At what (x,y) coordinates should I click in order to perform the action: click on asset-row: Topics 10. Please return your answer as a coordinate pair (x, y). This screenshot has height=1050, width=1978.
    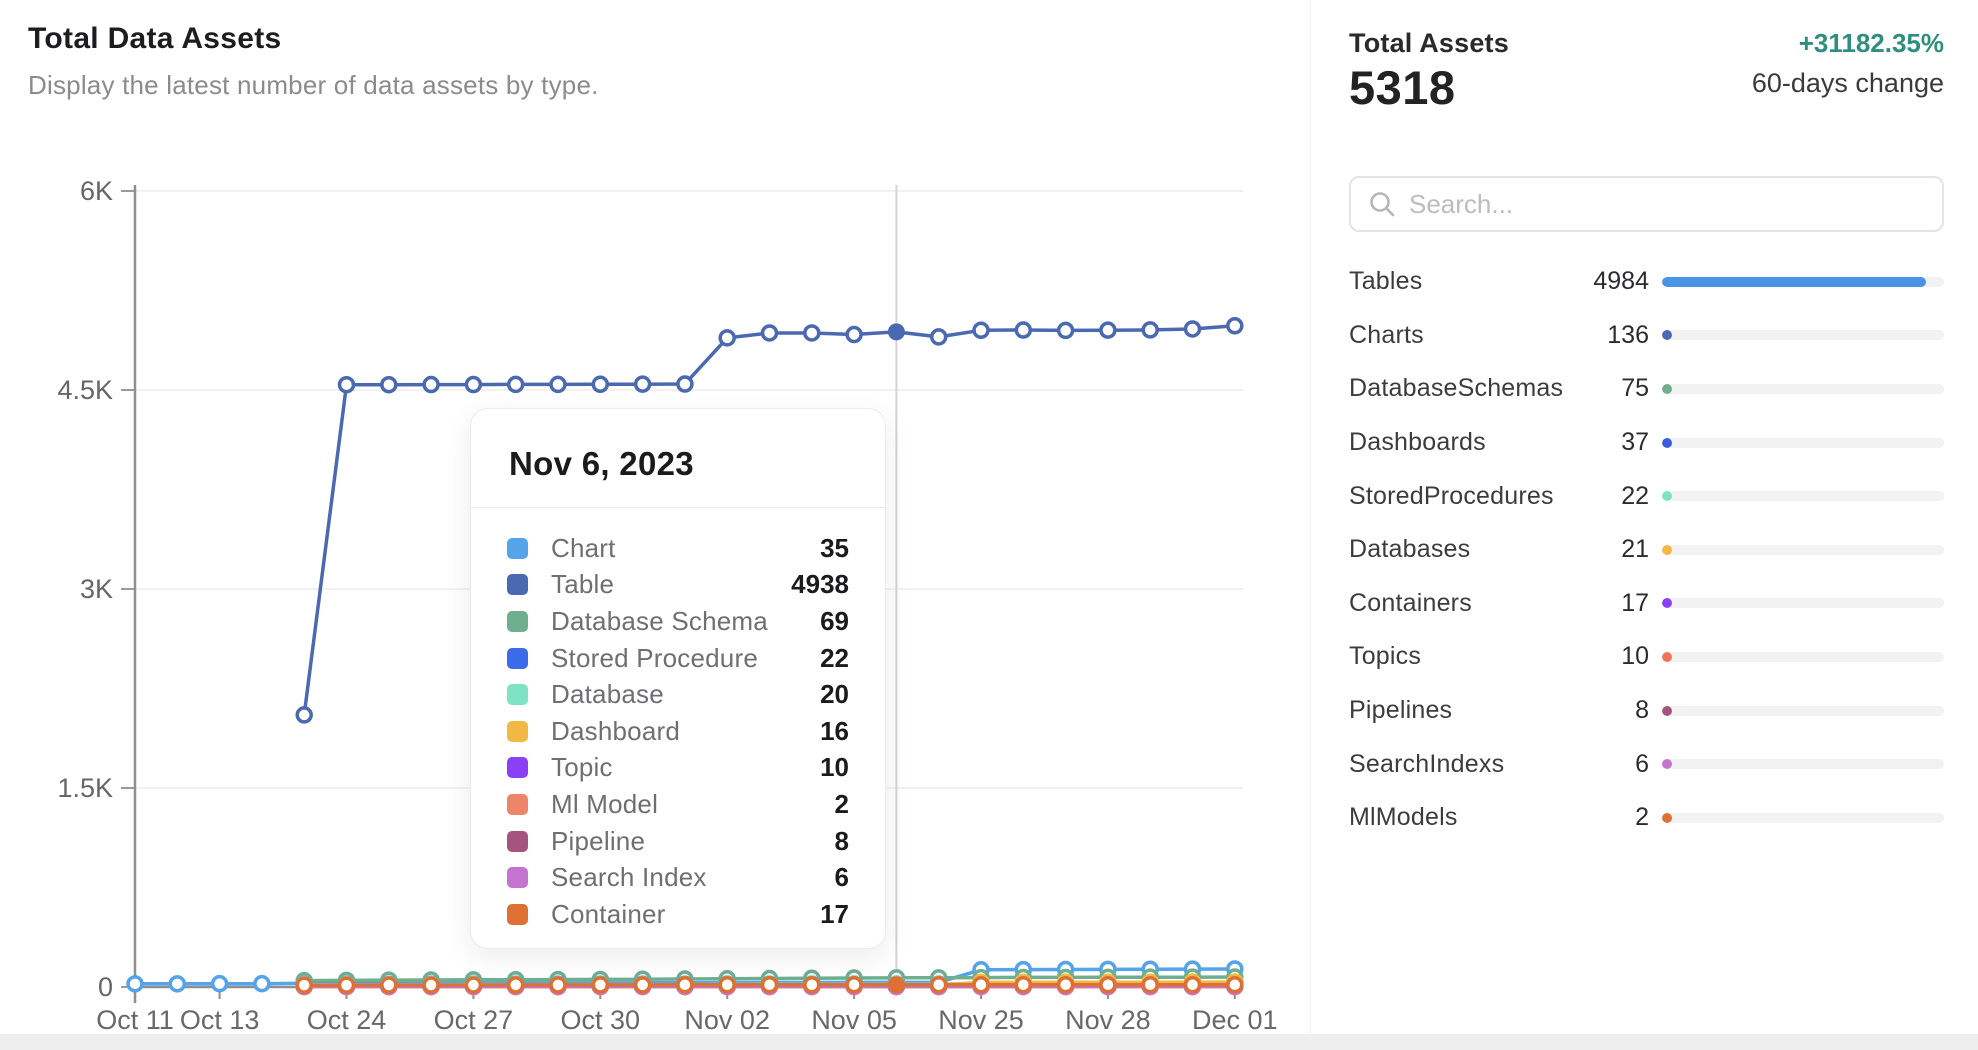
    Looking at the image, I should click on (1646, 657).